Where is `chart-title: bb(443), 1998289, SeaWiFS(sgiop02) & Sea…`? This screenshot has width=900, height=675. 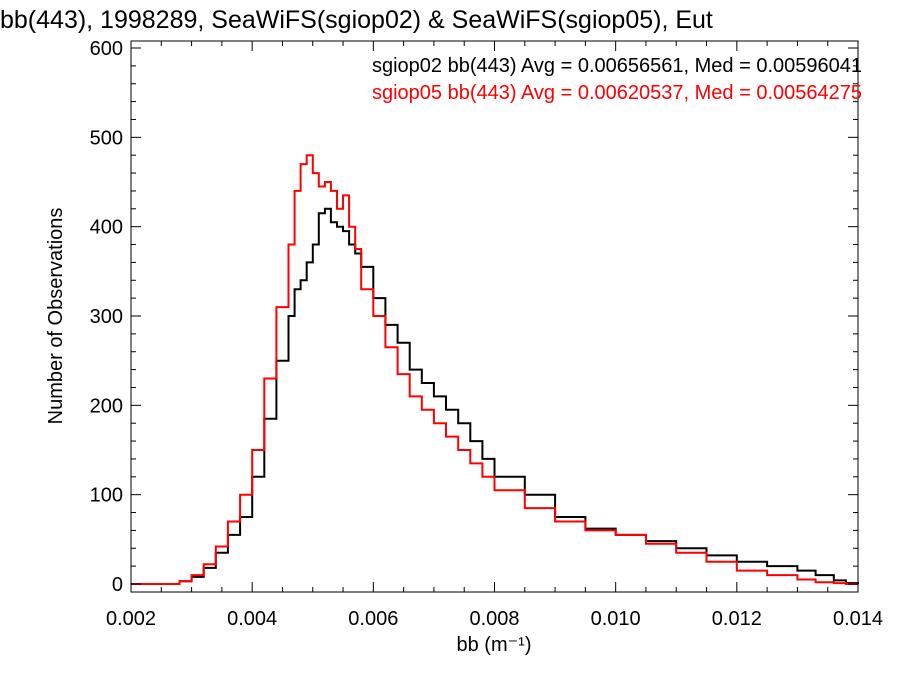
chart-title: bb(443), 1998289, SeaWiFS(sgiop02) & Sea… is located at coordinates (356, 20).